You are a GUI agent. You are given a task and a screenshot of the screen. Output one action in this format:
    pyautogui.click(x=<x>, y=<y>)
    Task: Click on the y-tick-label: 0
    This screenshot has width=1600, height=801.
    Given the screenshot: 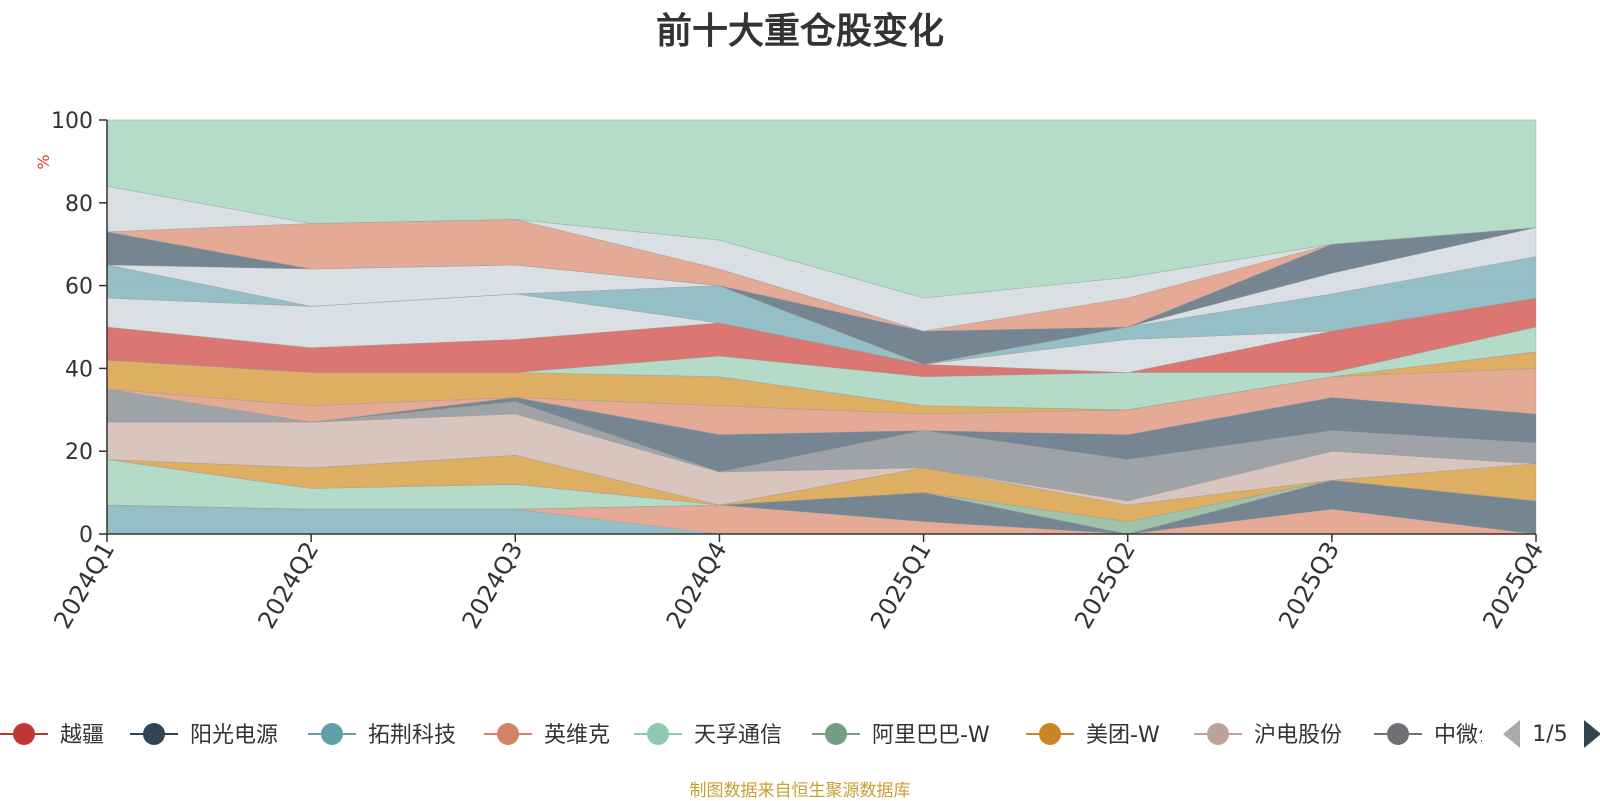 What is the action you would take?
    pyautogui.click(x=86, y=535)
    